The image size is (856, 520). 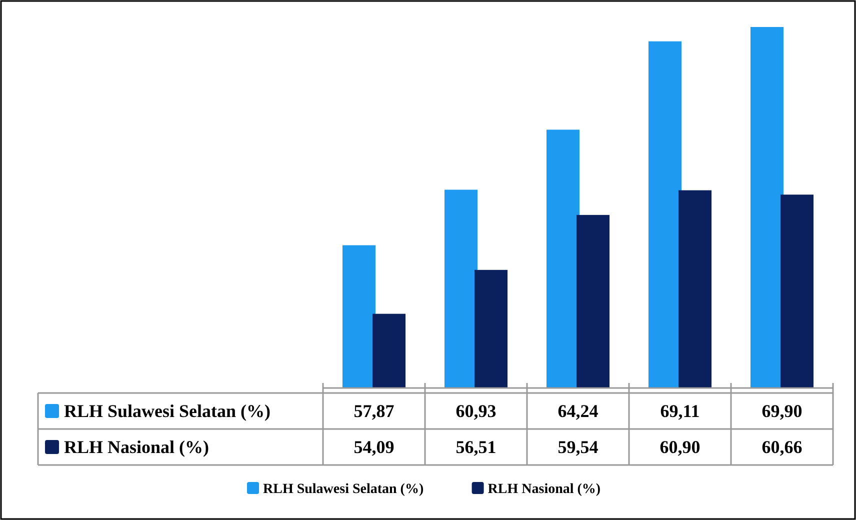 I want to click on data-label: 60,66, so click(x=782, y=447).